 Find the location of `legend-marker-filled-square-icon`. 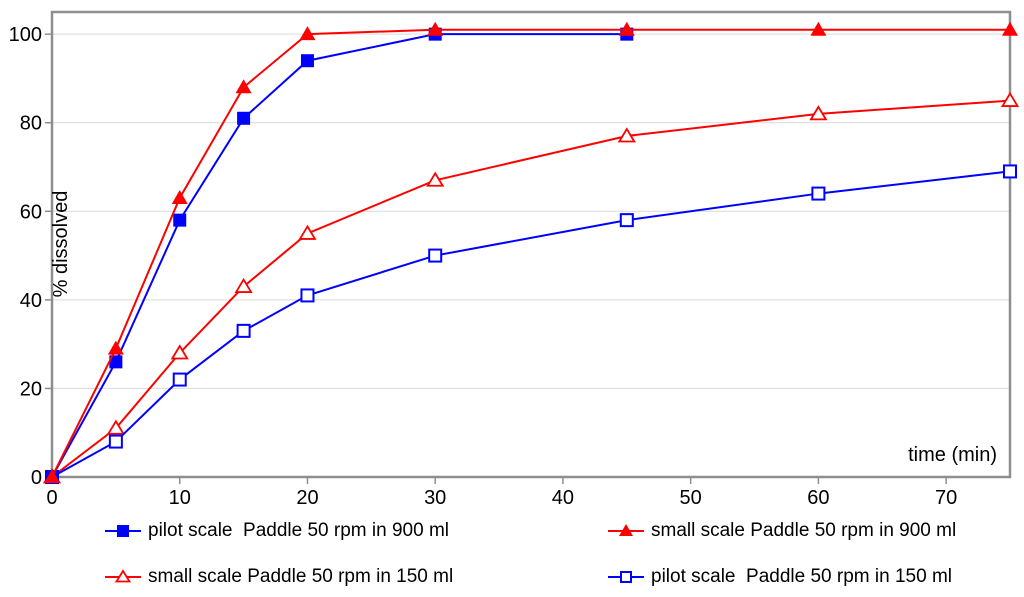

legend-marker-filled-square-icon is located at coordinates (123, 531).